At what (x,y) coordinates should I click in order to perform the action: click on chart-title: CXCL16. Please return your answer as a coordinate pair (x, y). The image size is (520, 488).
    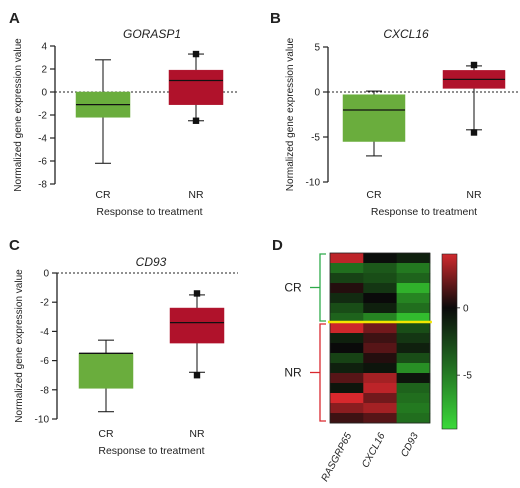
    Looking at the image, I should click on (406, 34).